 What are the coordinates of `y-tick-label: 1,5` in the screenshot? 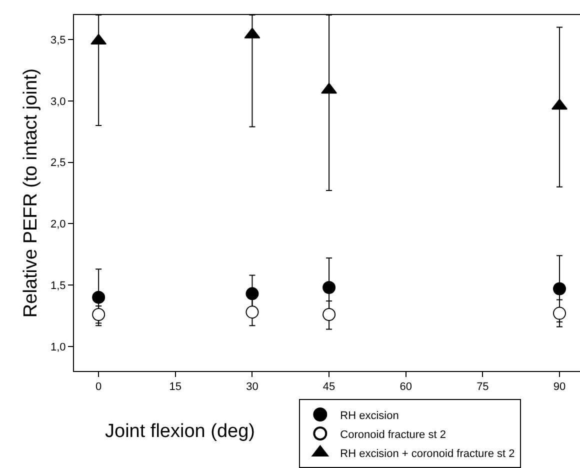 It's located at (58, 286).